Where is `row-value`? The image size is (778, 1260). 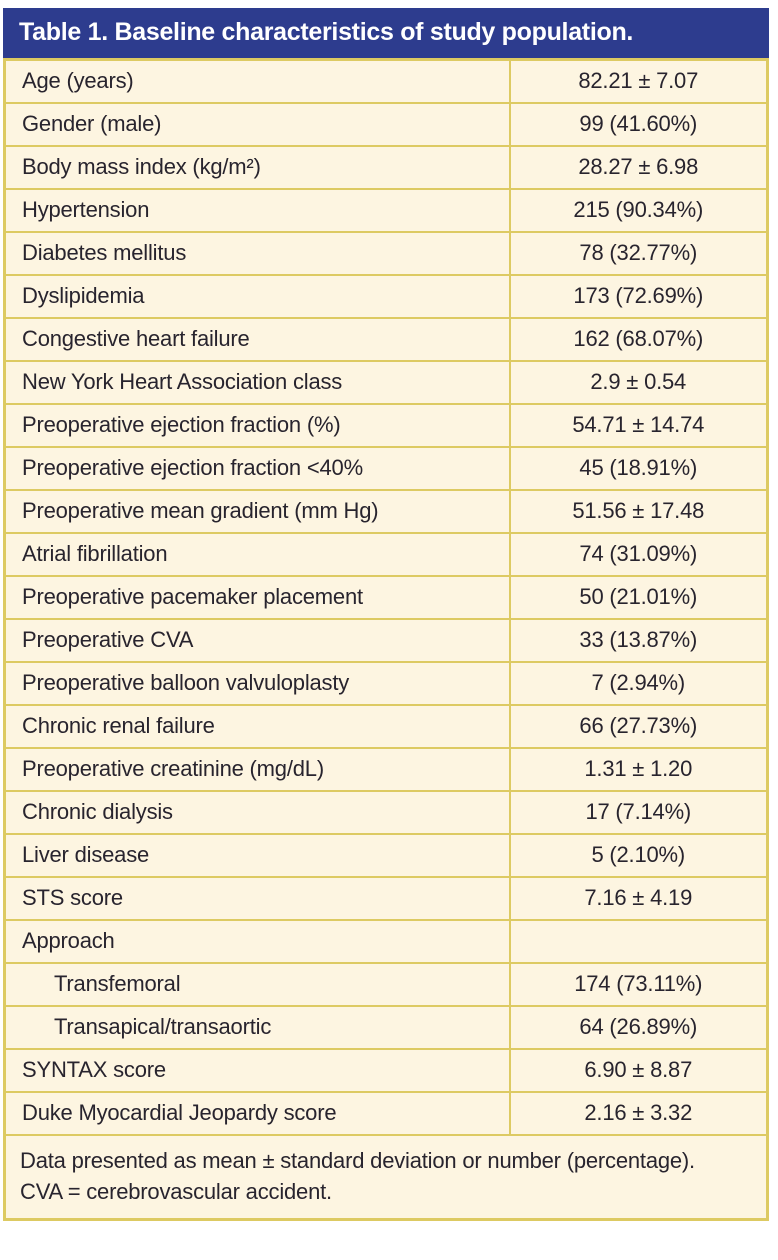
row-value is located at coordinates (638, 941).